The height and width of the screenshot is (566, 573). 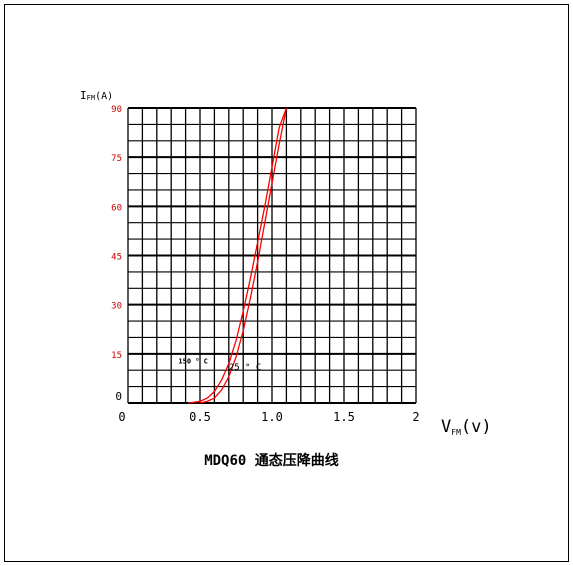 What do you see at coordinates (271, 461) in the screenshot?
I see `caption-text: MDQ60 通态压降曲线` at bounding box center [271, 461].